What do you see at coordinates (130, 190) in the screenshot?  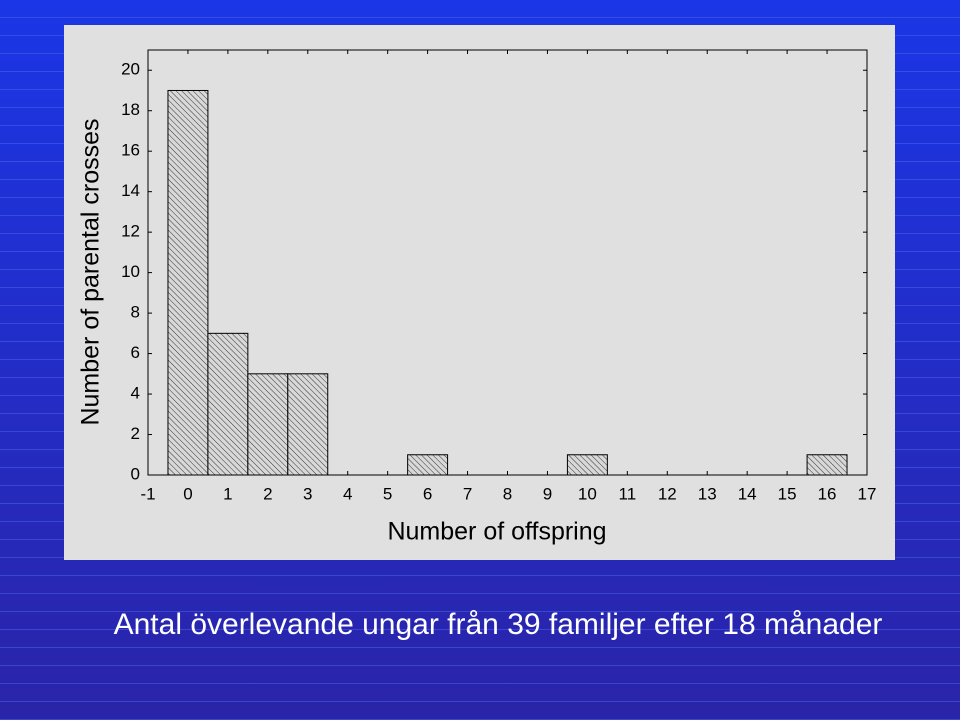 I see `y-tick-label: 14` at bounding box center [130, 190].